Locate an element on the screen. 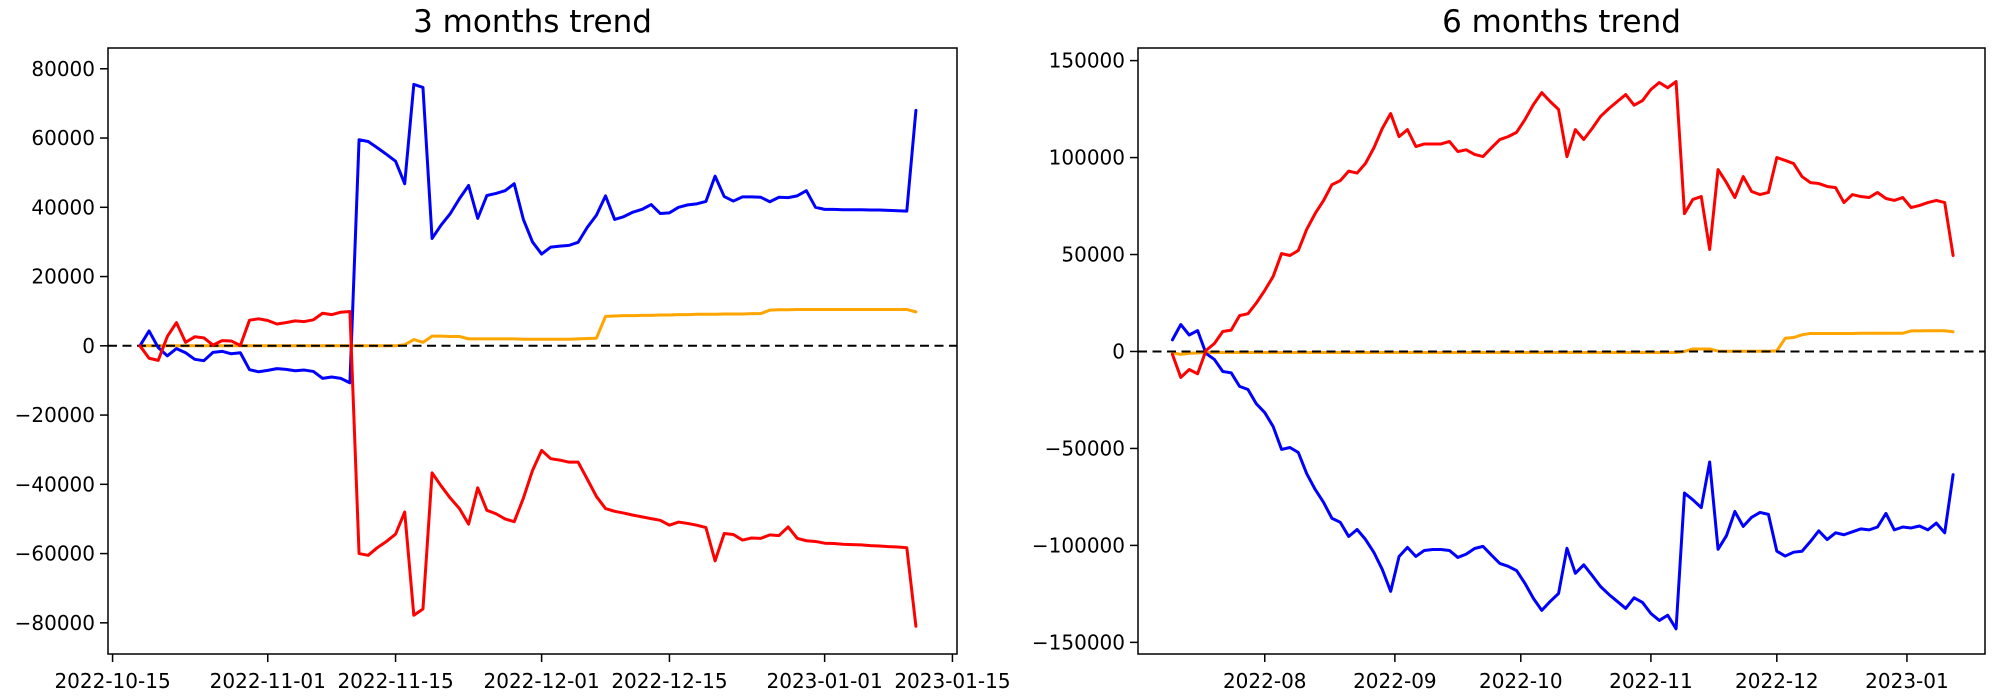 Image resolution: width=2000 pixels, height=700 pixels. x-tick-label: 2022-09 is located at coordinates (1395, 681).